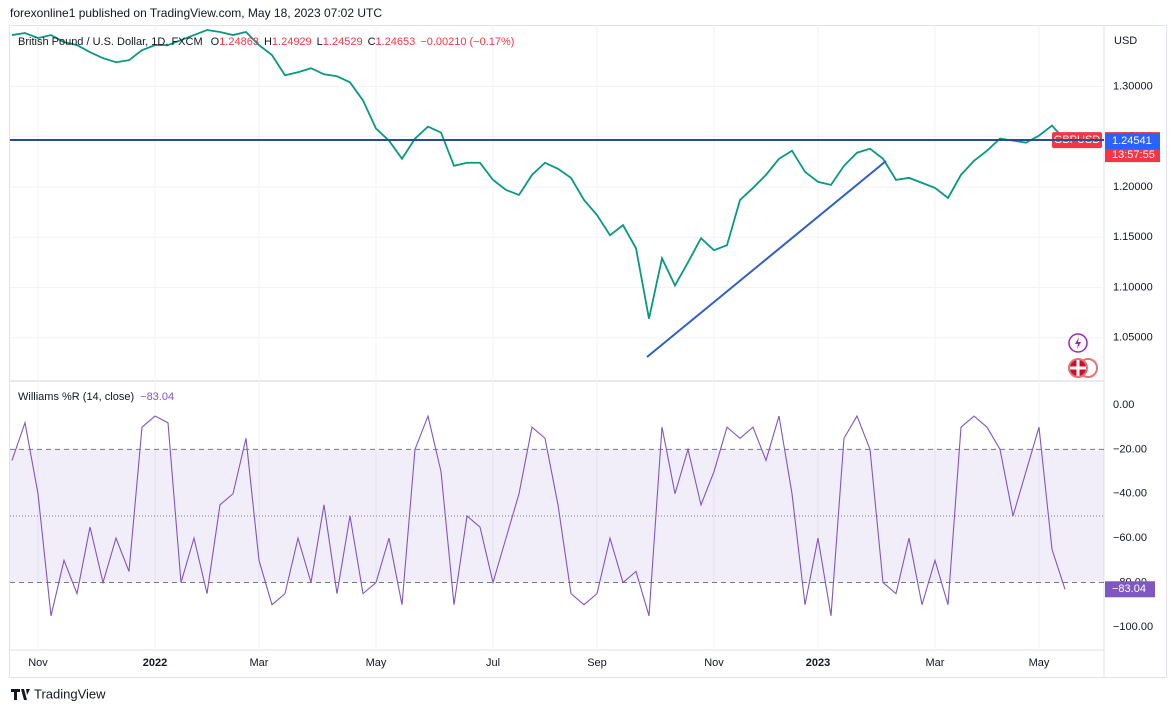 Image resolution: width=1176 pixels, height=713 pixels. Describe the element at coordinates (1133, 338) in the screenshot. I see `y-tick-label: 1.05000` at that location.